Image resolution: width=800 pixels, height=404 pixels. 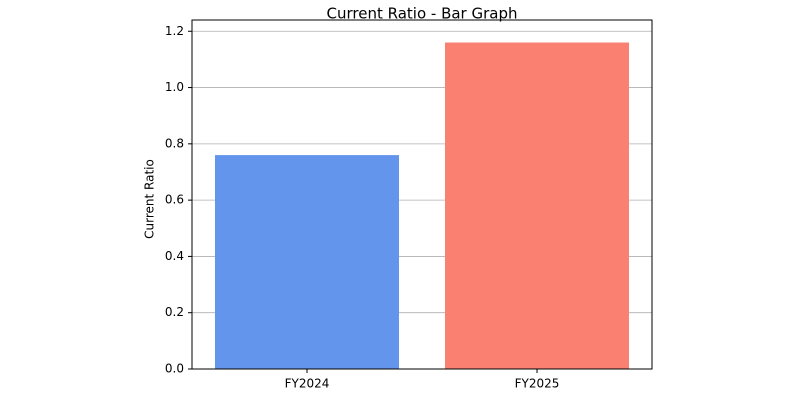 What do you see at coordinates (174, 31) in the screenshot?
I see `y-tick-label: 1.2` at bounding box center [174, 31].